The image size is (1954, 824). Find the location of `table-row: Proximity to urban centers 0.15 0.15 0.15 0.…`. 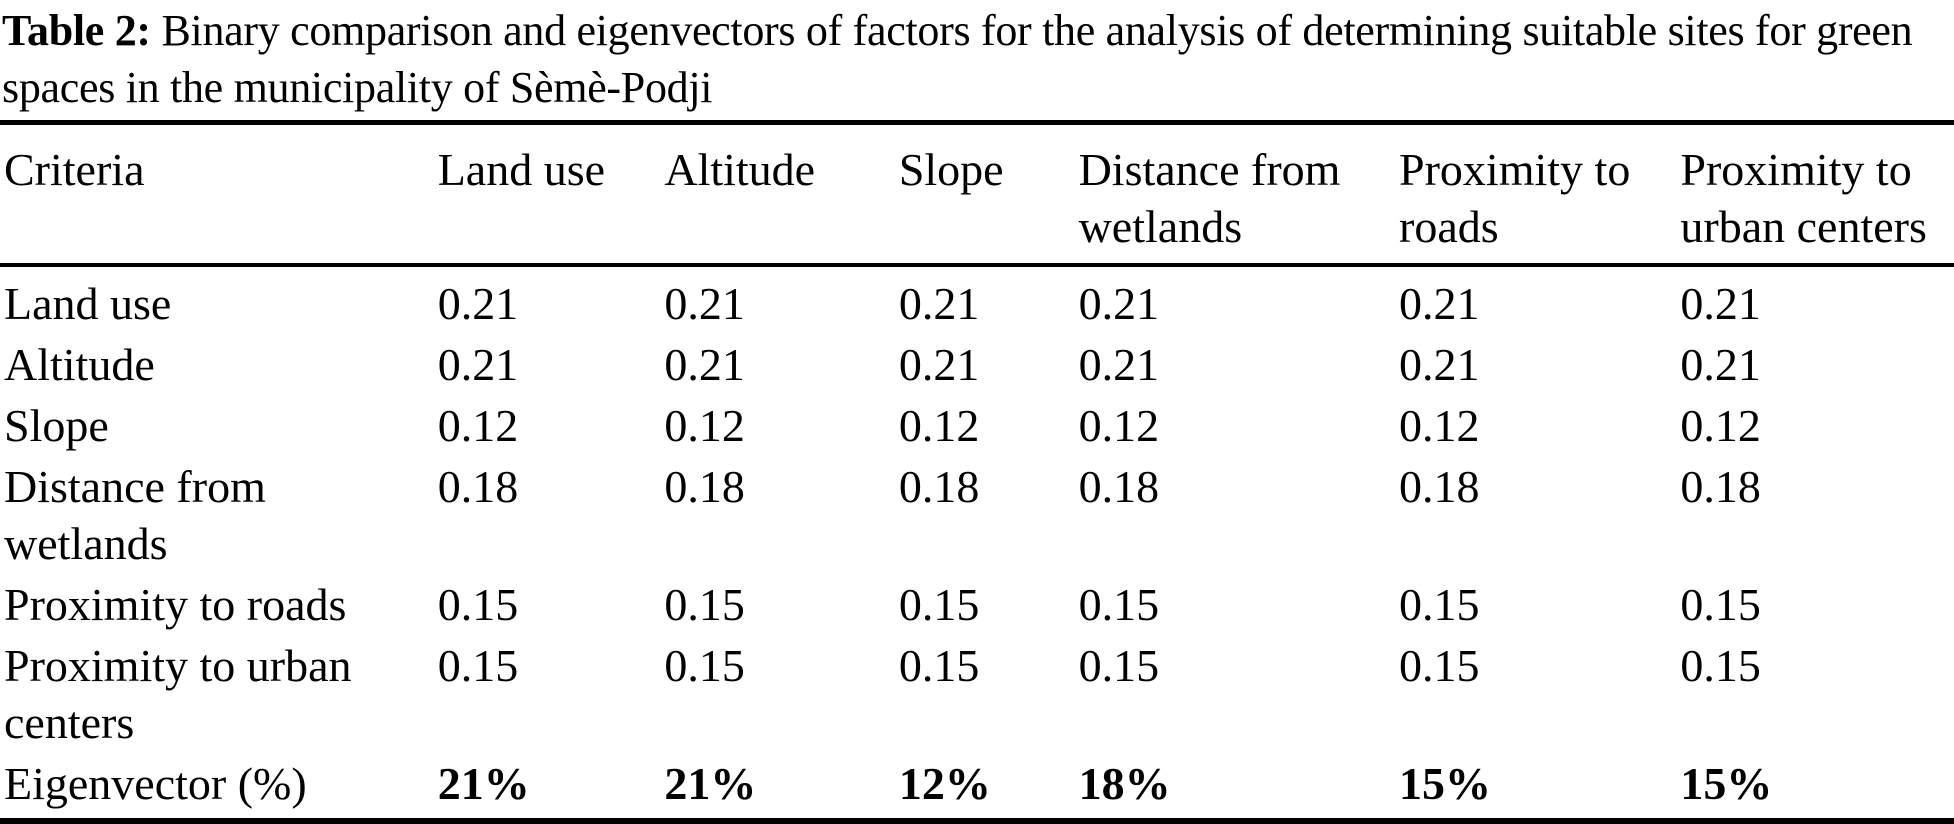

table-row: Proximity to urban centers 0.15 0.15 0.15 0.… is located at coordinates (977, 694).